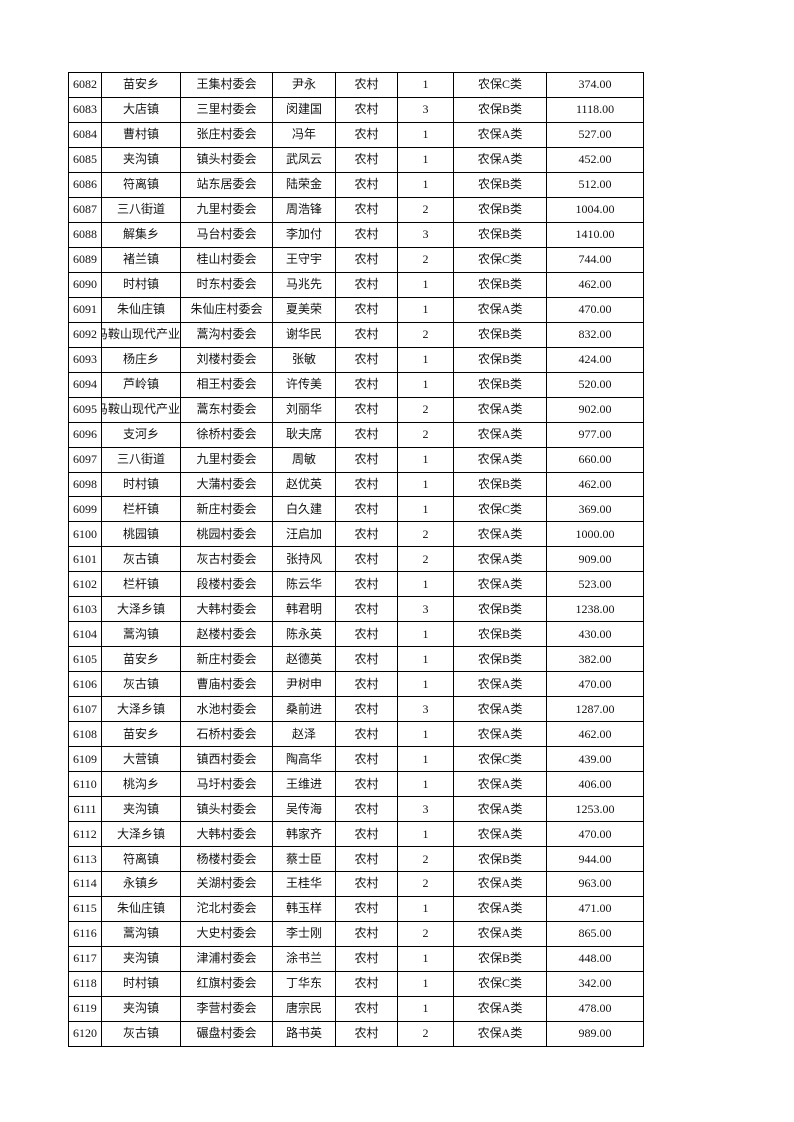 The height and width of the screenshot is (1122, 794). I want to click on village-committee-cell: 蒿东村委会, so click(227, 409).